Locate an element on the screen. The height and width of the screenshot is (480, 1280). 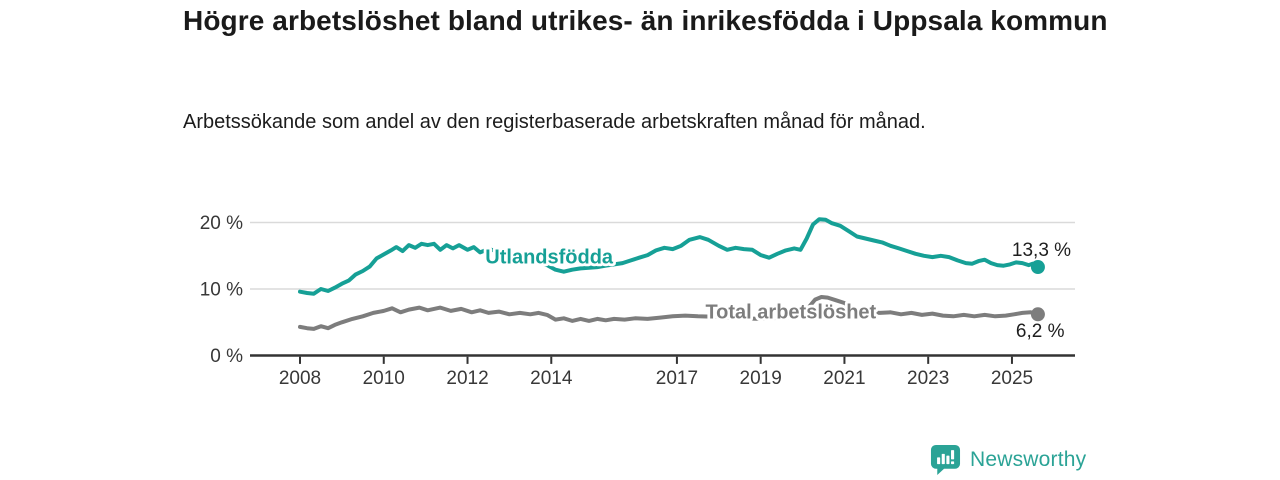
speech-bubble-shape is located at coordinates (945, 460).